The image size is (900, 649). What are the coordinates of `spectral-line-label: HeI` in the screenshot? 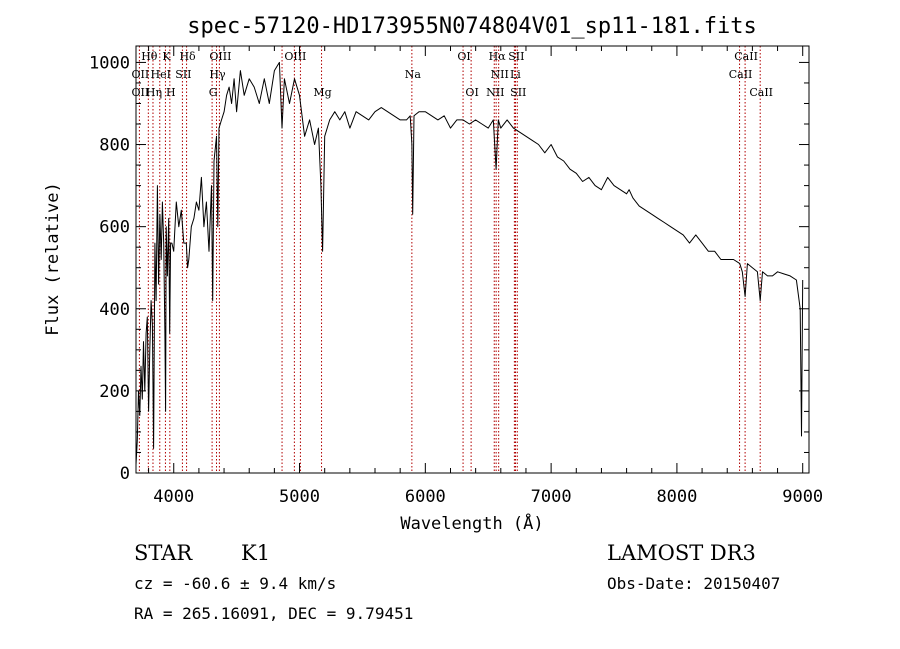 It's located at (161, 74).